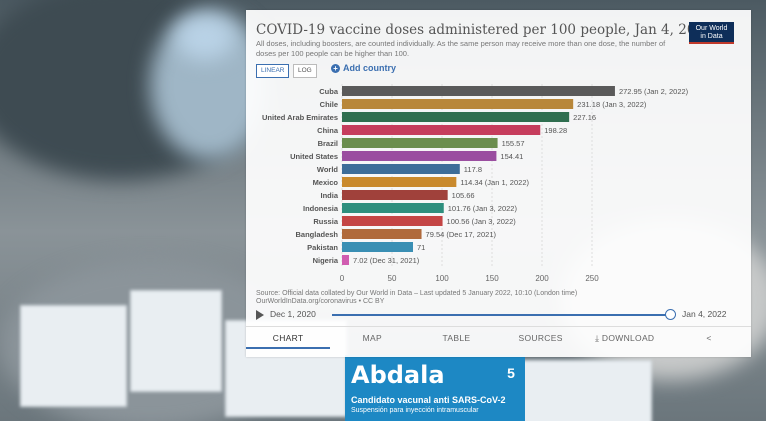  Describe the element at coordinates (540, 338) in the screenshot. I see `tab-sources: SOURCES` at that location.